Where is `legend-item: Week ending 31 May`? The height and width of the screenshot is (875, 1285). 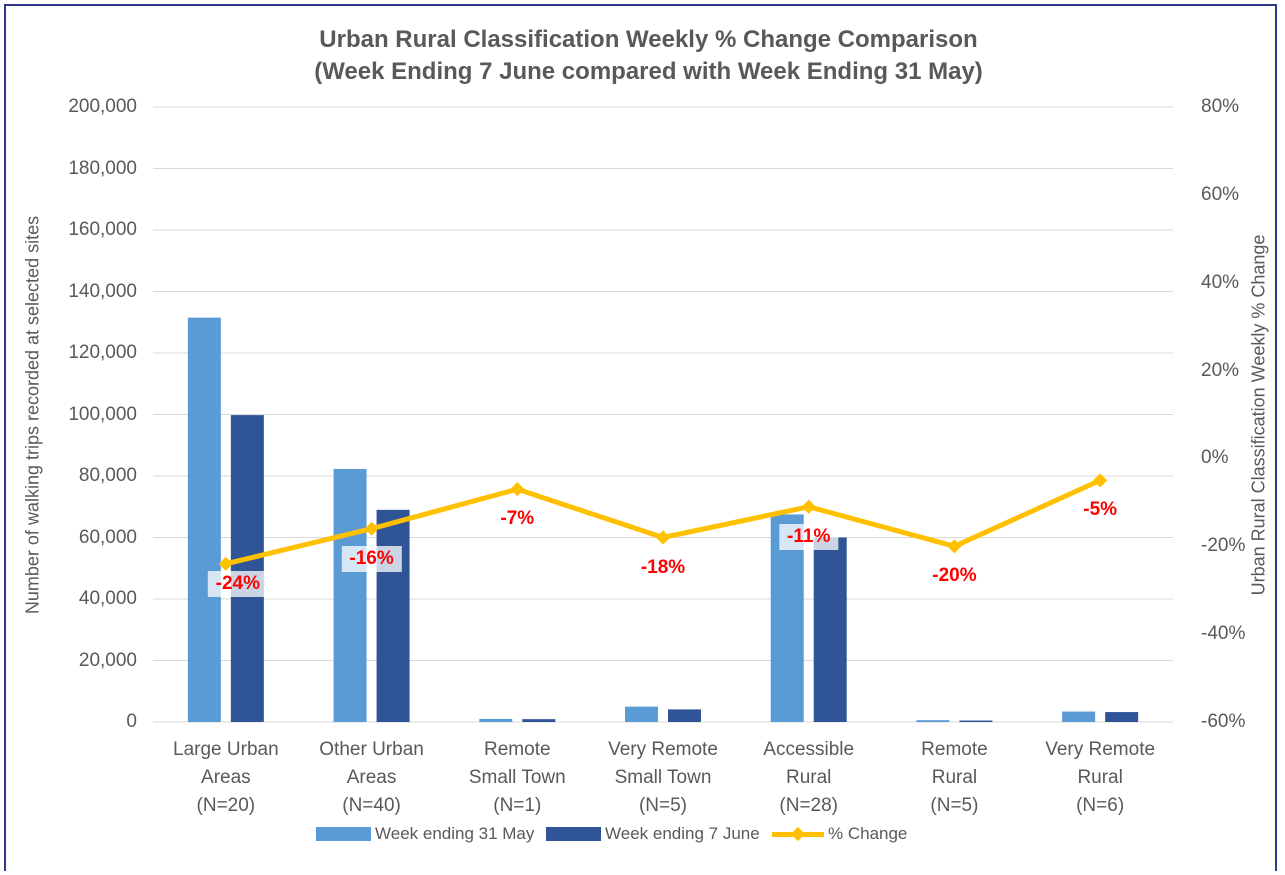
legend-item: Week ending 31 May is located at coordinates (425, 834).